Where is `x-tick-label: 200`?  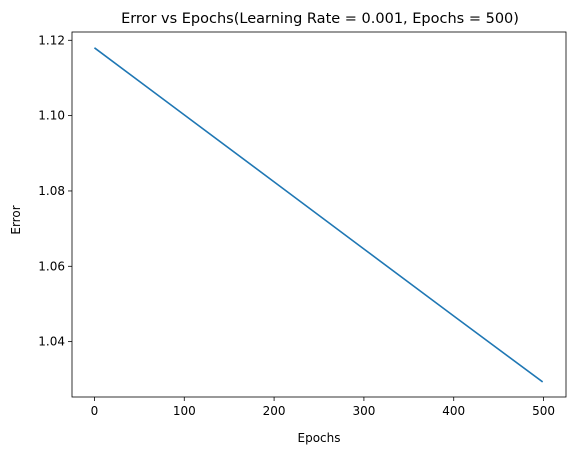
x-tick-label: 200 is located at coordinates (274, 411).